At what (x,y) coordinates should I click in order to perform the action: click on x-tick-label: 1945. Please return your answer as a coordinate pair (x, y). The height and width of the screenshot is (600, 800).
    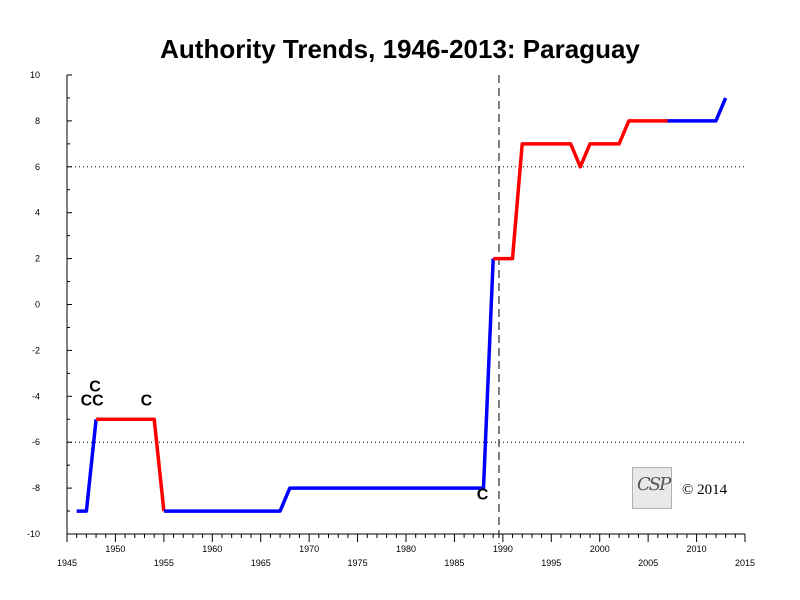
    Looking at the image, I should click on (67, 563).